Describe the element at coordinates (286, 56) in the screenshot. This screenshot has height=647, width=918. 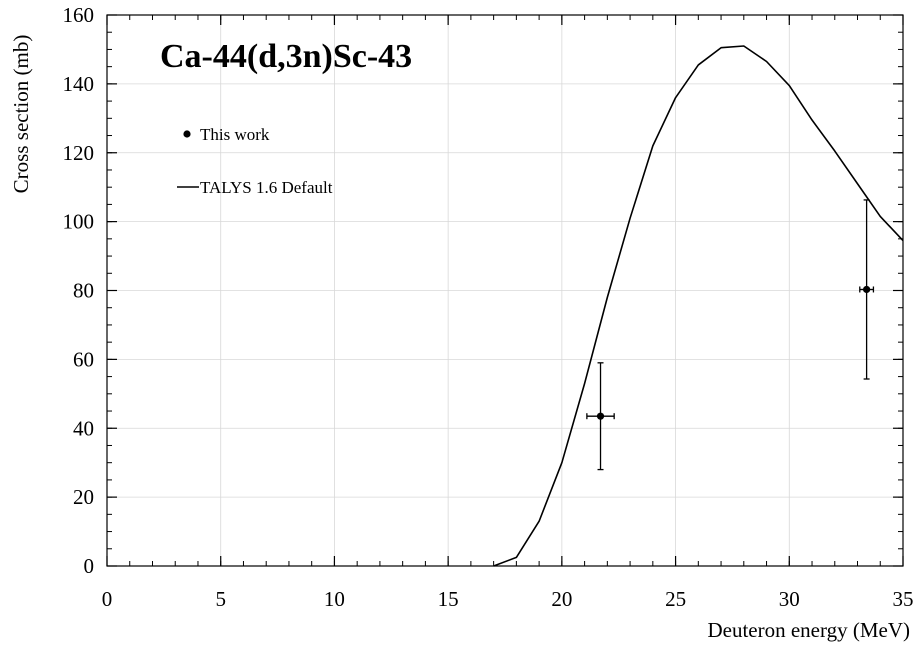
I see `chart-title: Ca-44(d,3n)Sc-43` at that location.